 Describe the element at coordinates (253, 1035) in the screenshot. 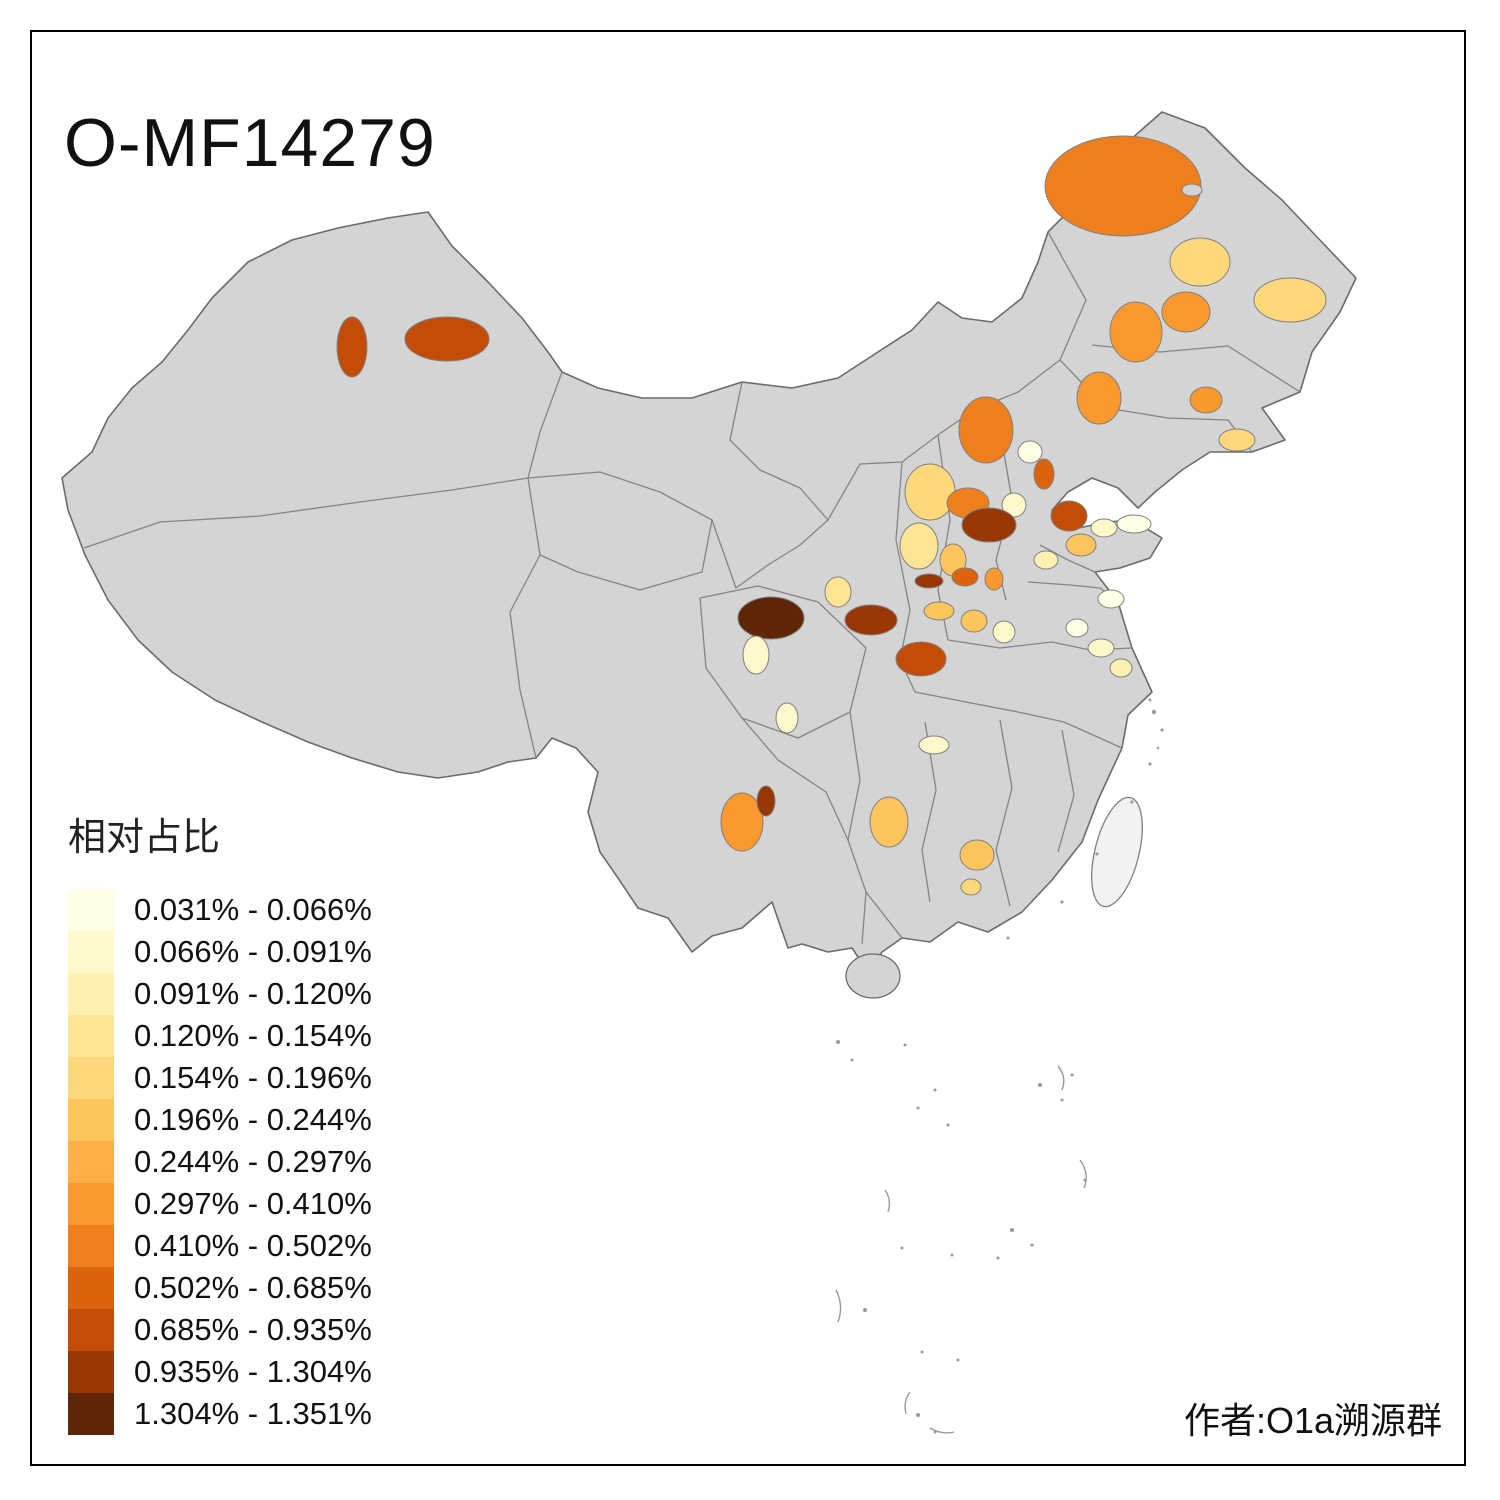

I see `legend-label: 0.120% - 0.154%` at that location.